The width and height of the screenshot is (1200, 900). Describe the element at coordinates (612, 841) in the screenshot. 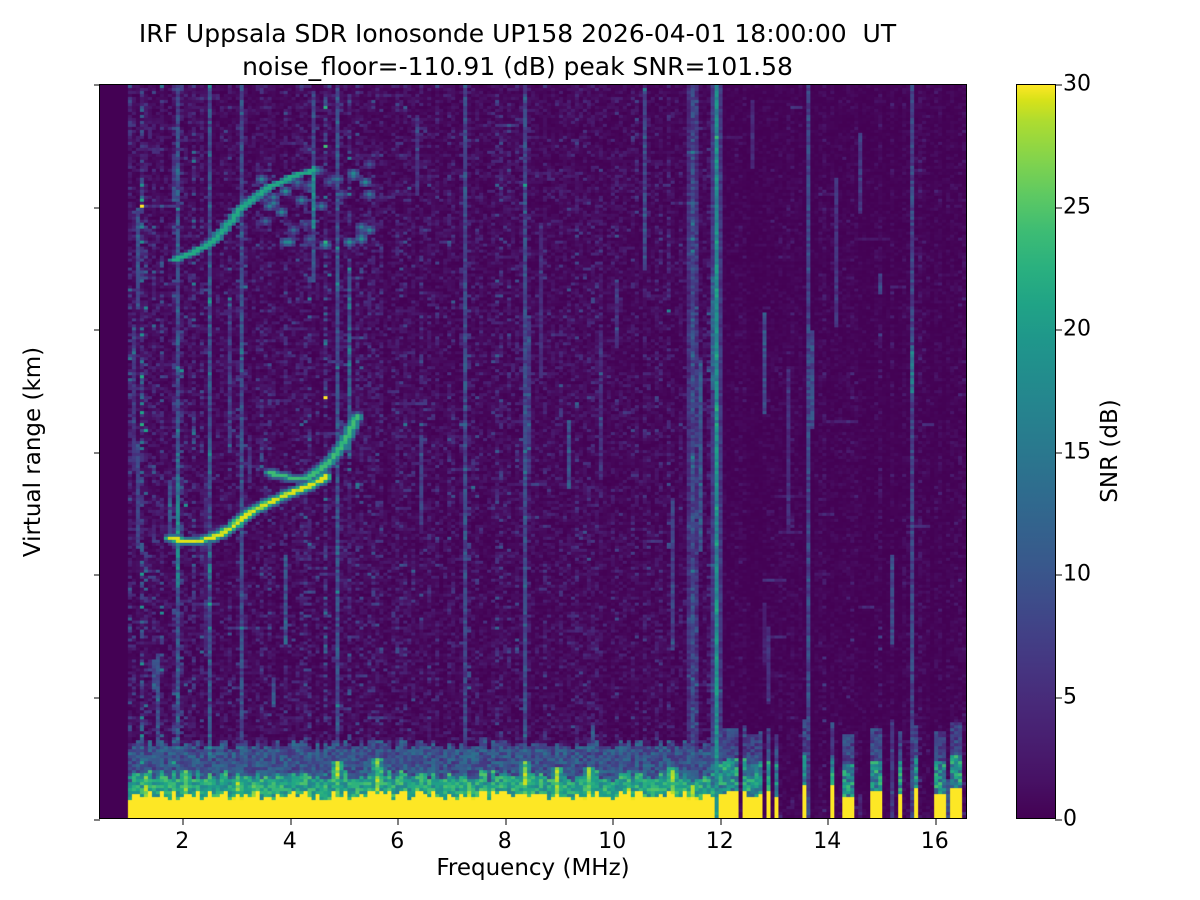

I see `x-tick-label: 10` at that location.